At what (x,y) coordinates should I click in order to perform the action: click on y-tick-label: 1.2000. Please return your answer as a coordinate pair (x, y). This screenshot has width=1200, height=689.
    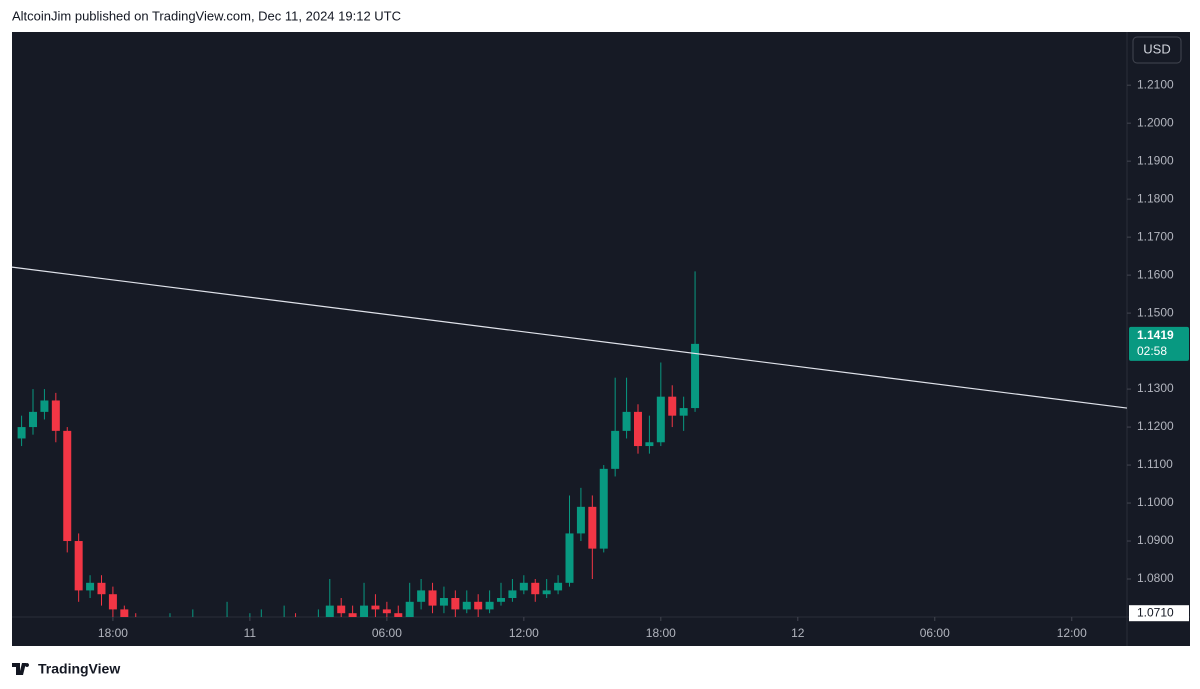
    Looking at the image, I should click on (1155, 122).